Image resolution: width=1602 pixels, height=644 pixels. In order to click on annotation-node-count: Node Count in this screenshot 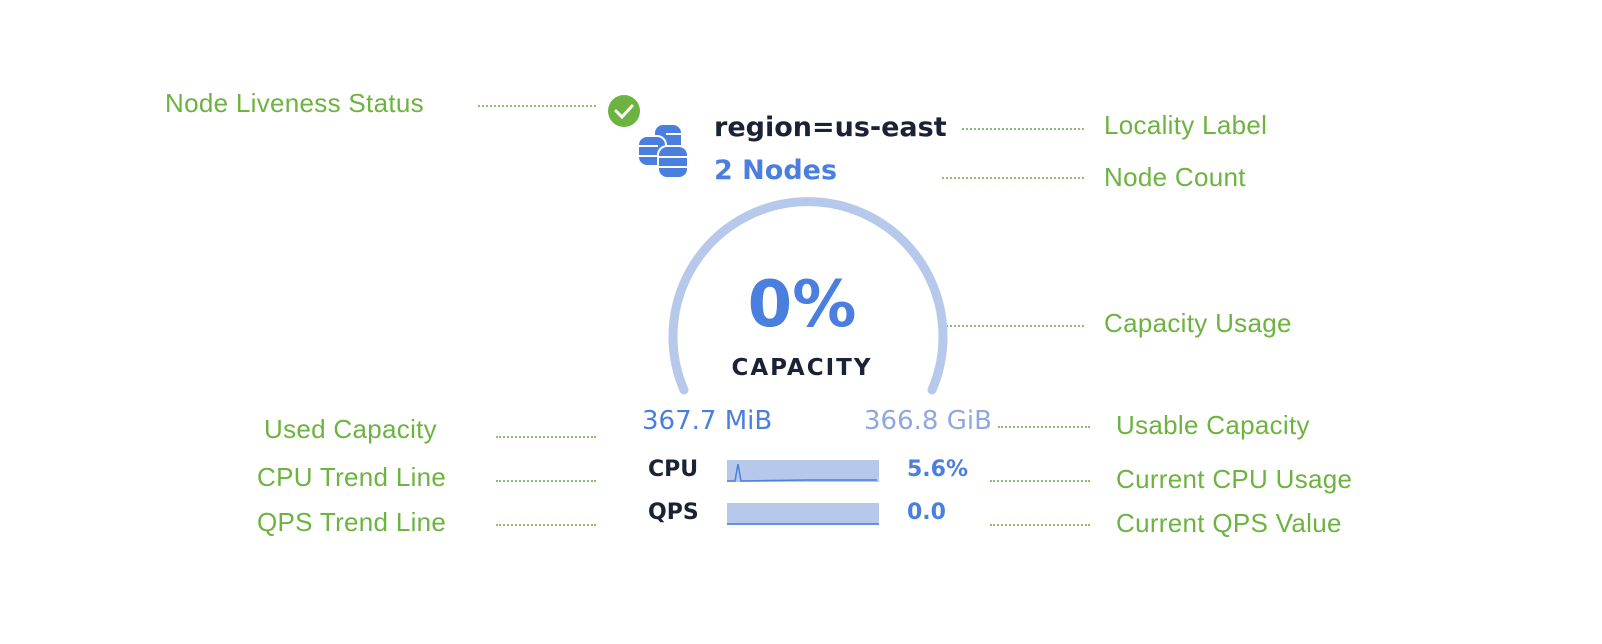, I will do `click(1175, 177)`.